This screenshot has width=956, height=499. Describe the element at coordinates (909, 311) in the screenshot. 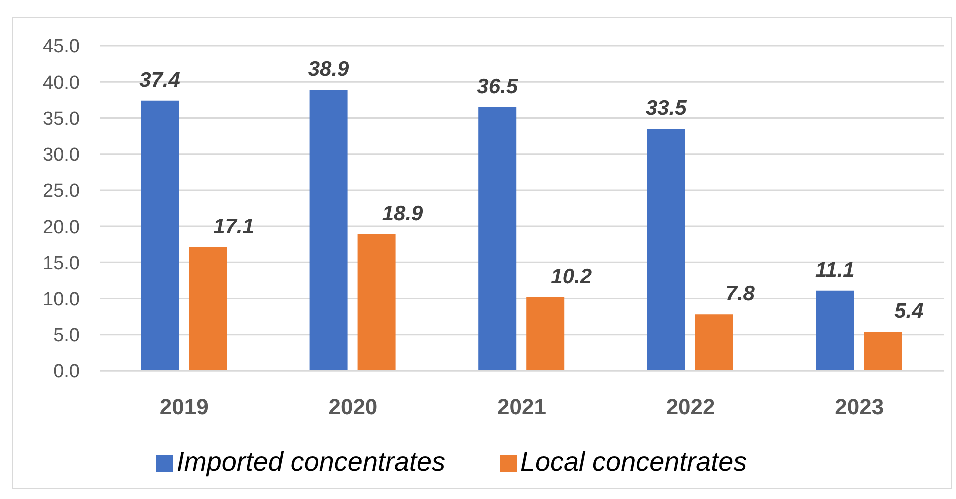

I see `data-label: 5.4` at that location.